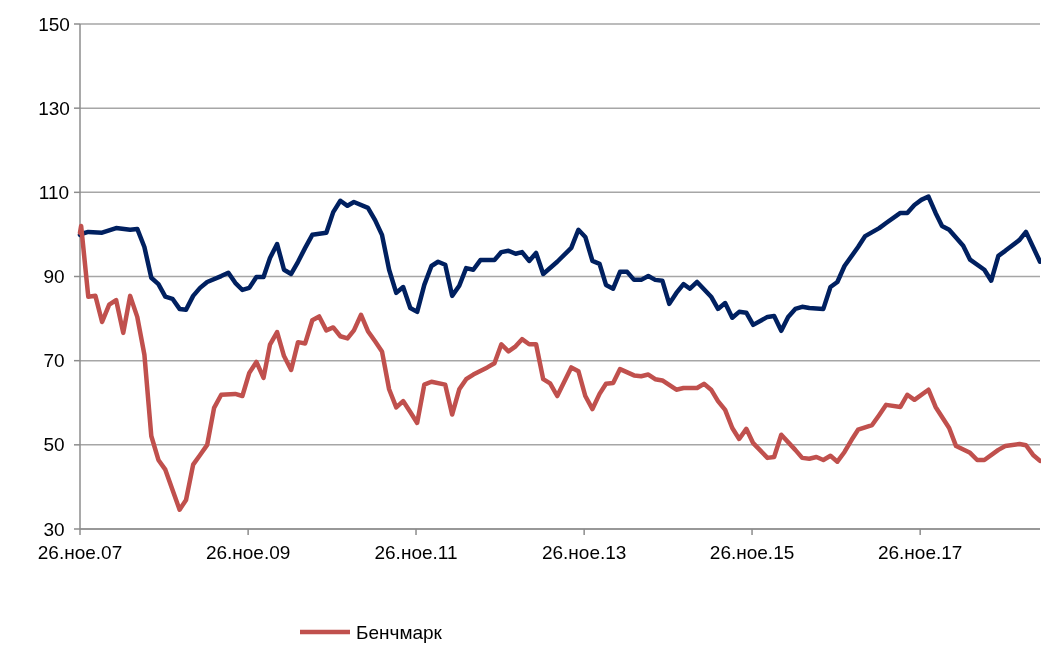  I want to click on y-tick-label: 150, so click(54, 24).